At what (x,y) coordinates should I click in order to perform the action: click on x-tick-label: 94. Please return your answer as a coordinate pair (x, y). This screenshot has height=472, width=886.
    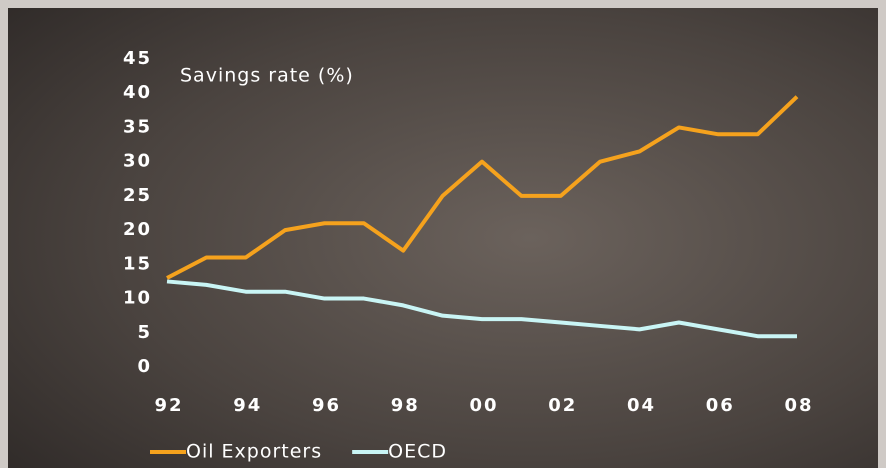
    Looking at the image, I should click on (247, 405).